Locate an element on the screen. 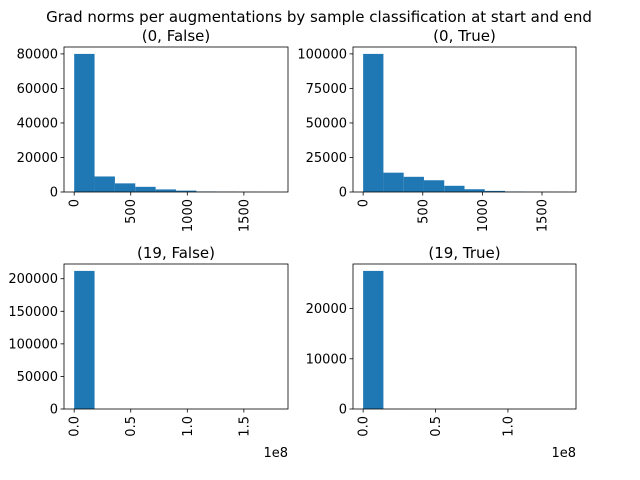  y-tick-label: 60000 is located at coordinates (37, 89).